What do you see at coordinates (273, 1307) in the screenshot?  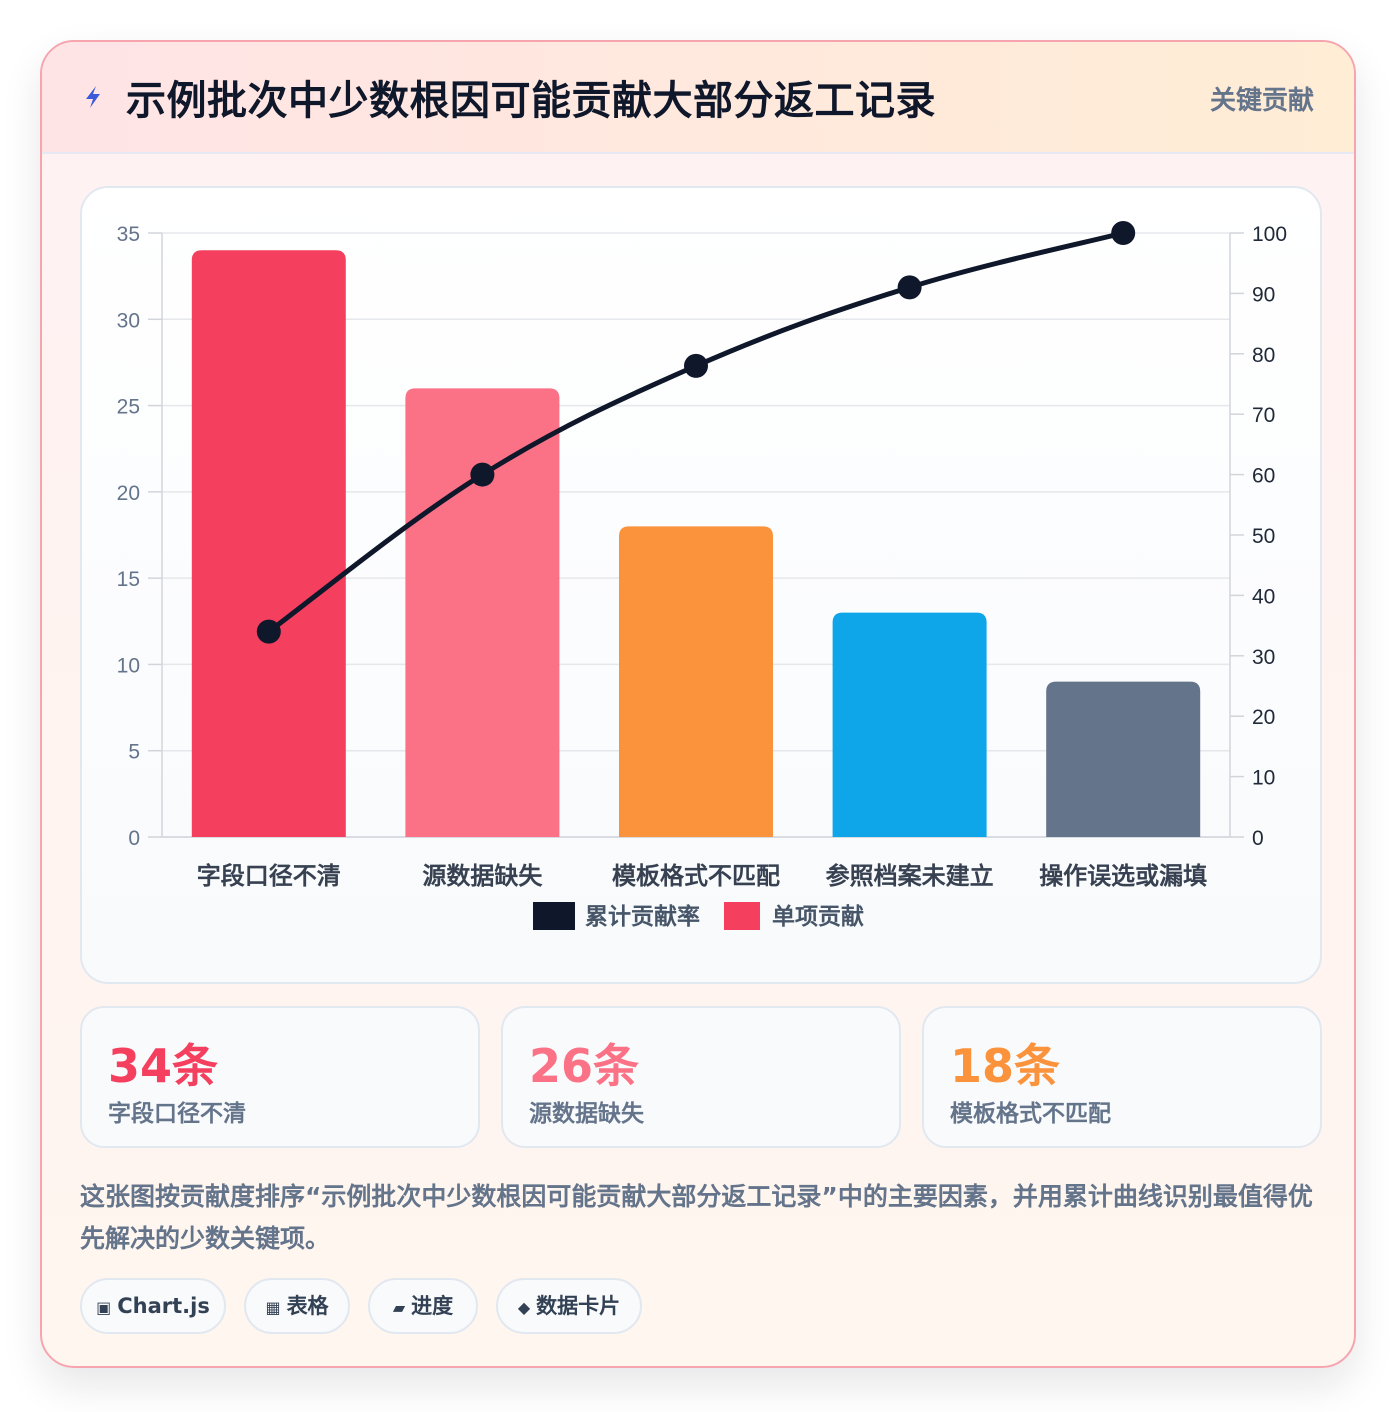 I see `grid-icon: ▦` at bounding box center [273, 1307].